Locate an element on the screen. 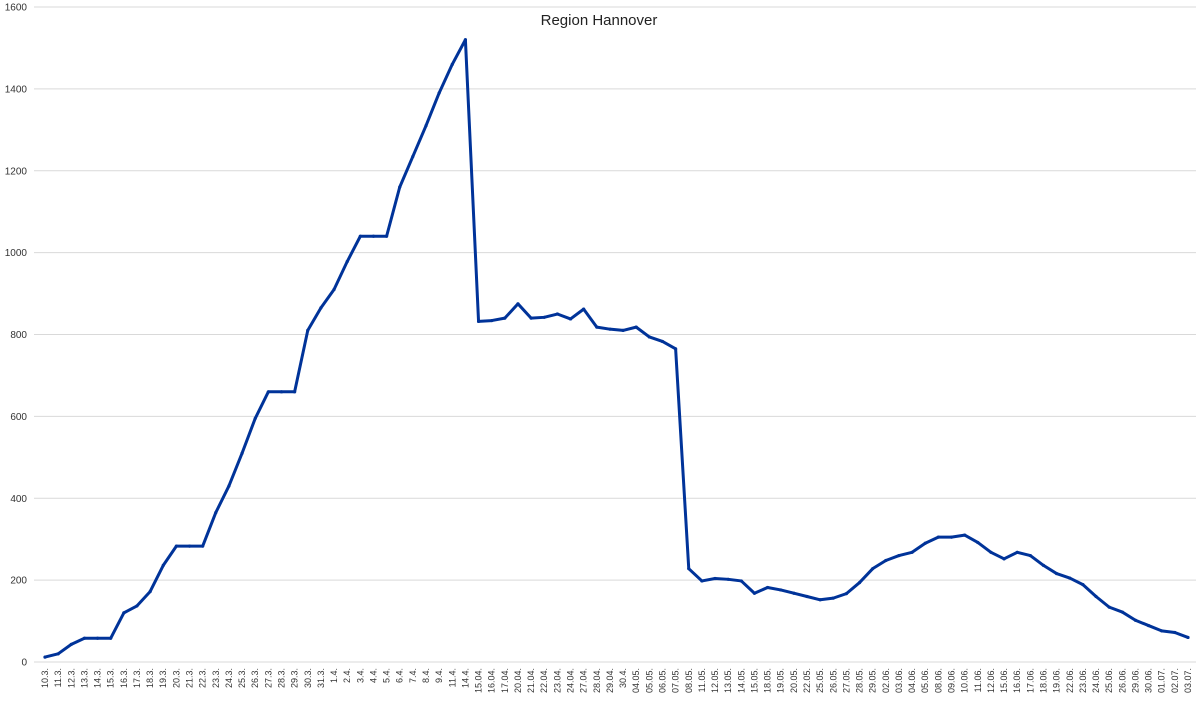 Image resolution: width=1200 pixels, height=728 pixels. x-tick-label: 25.06. is located at coordinates (1109, 680).